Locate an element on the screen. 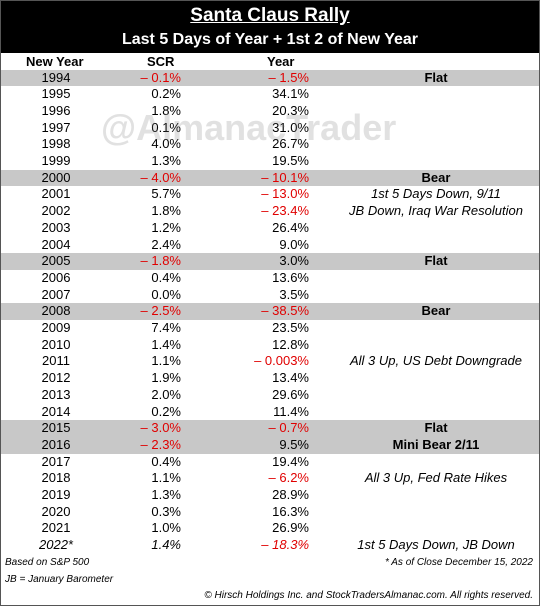 The height and width of the screenshot is (606, 540). note-cell: Flat is located at coordinates (436, 428).